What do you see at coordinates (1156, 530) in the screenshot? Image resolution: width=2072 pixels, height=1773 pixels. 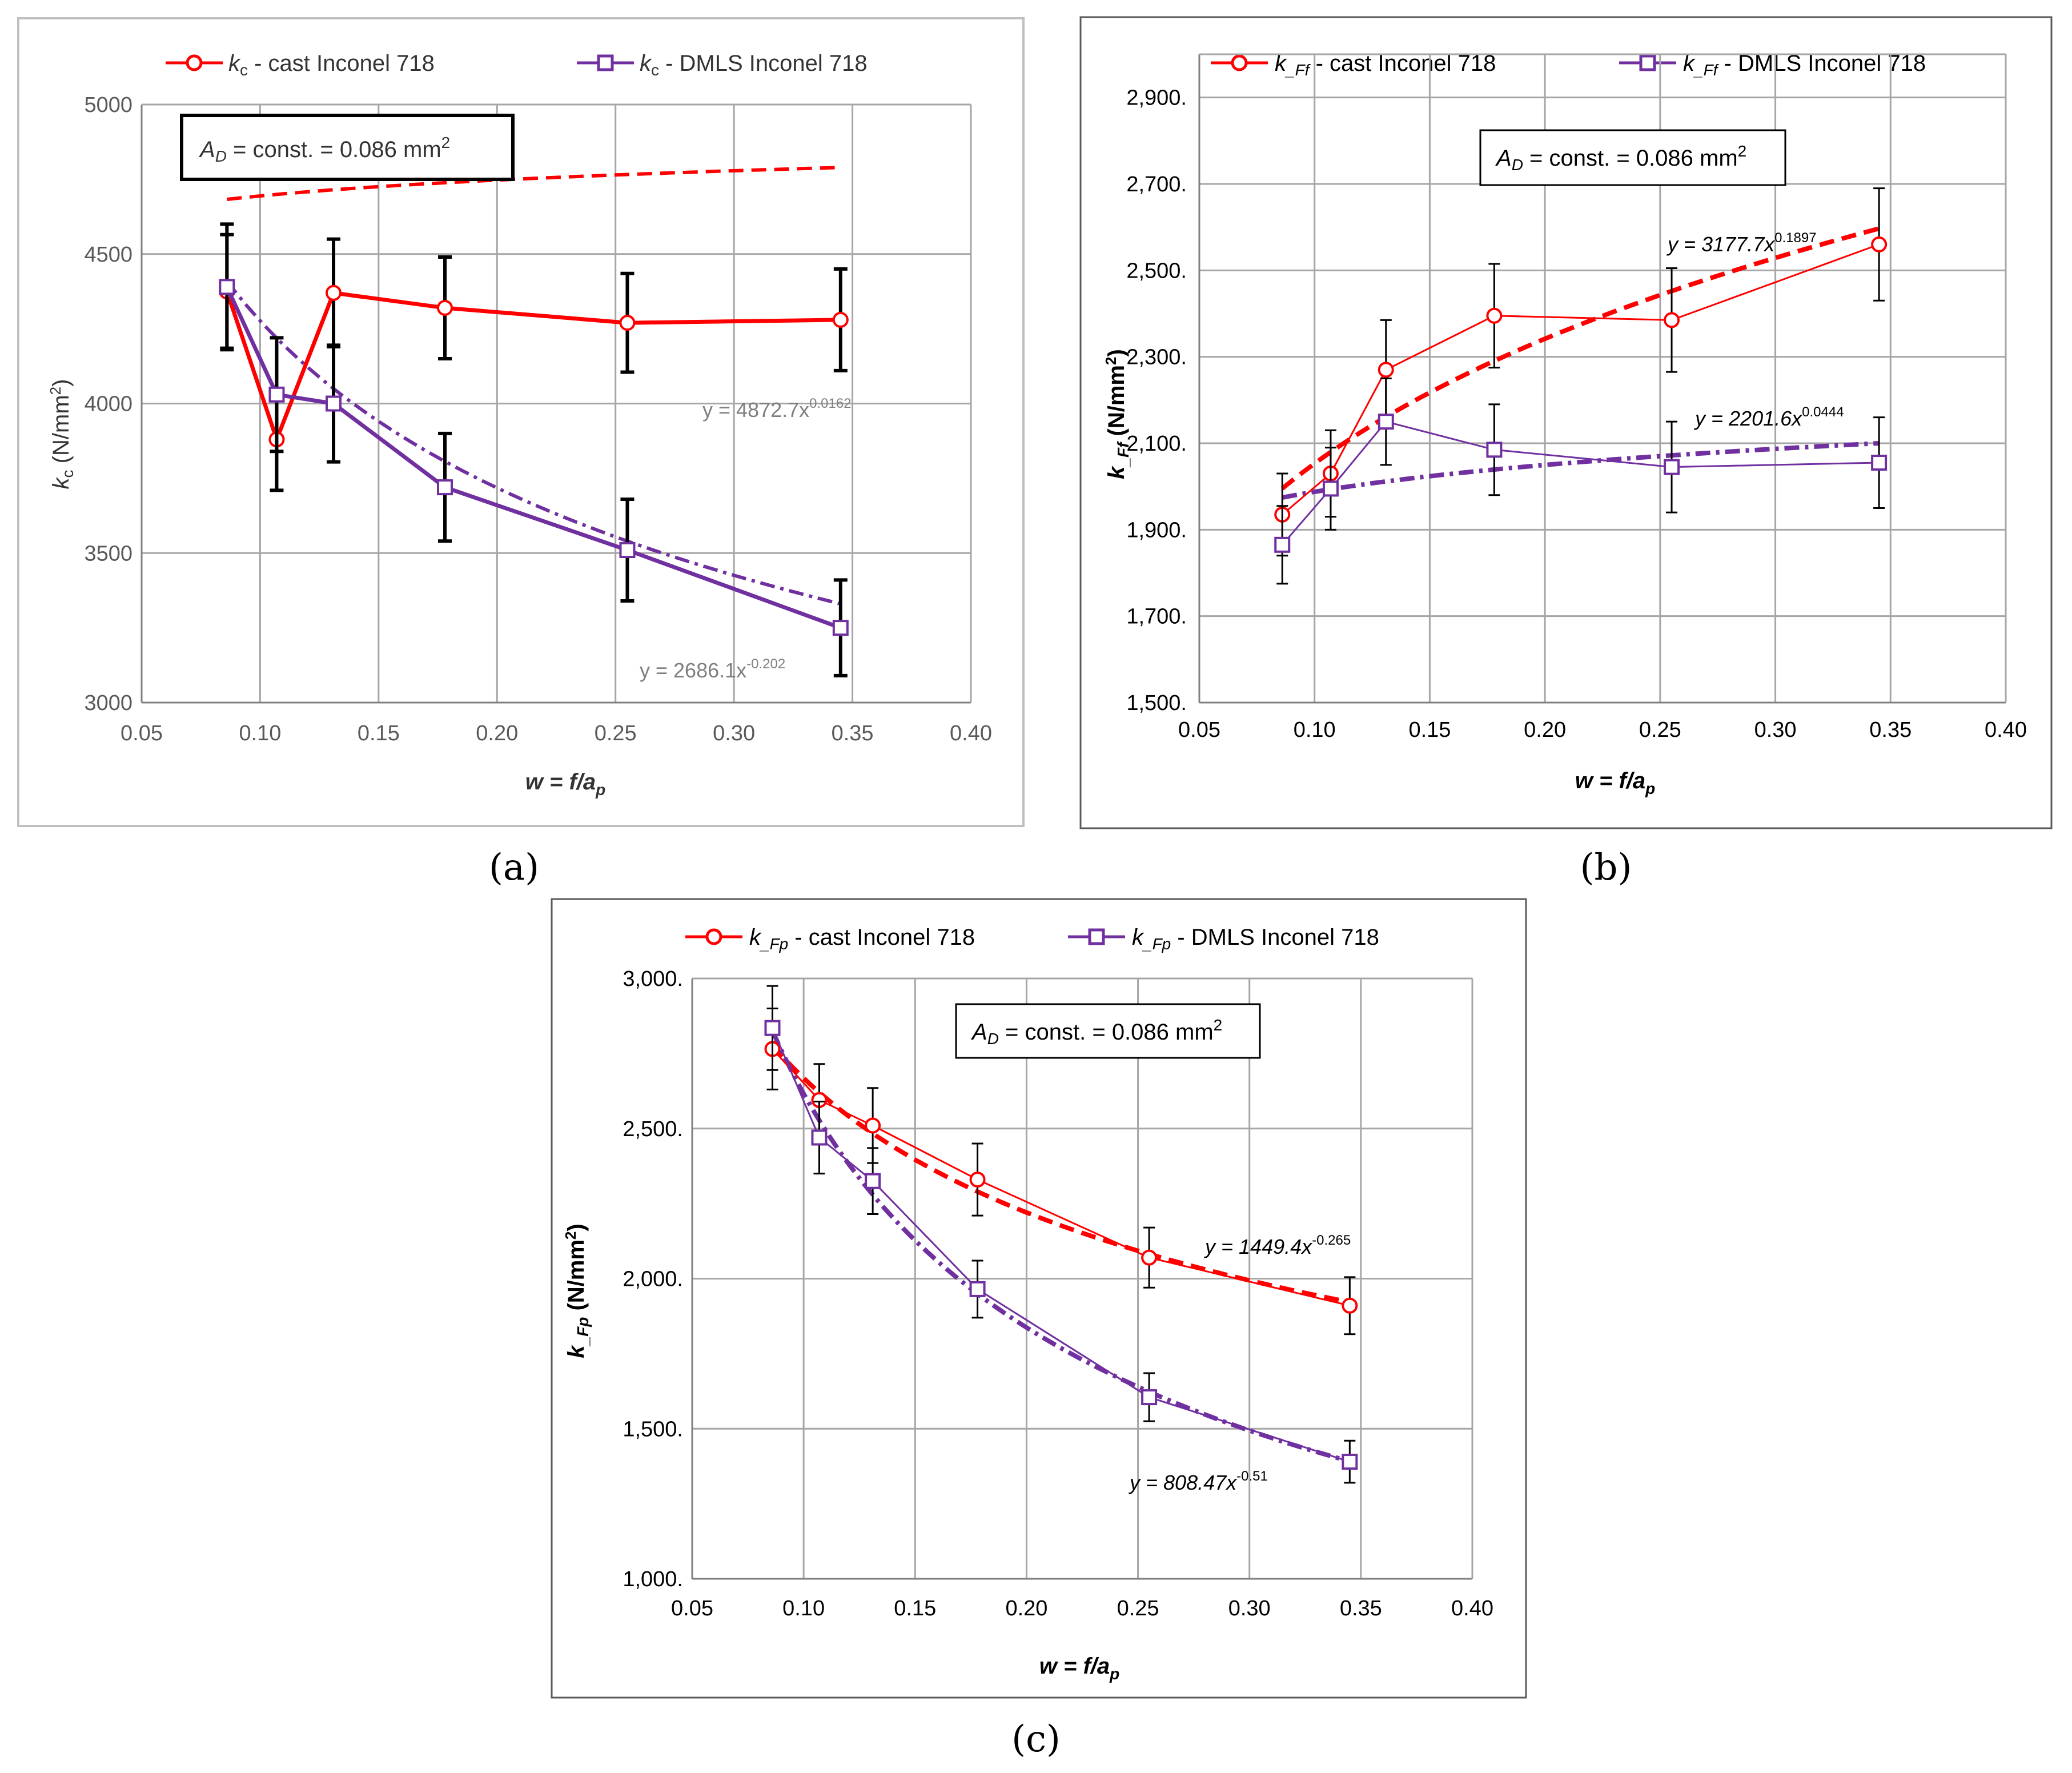 I see `y-tick-label: 1,900.` at bounding box center [1156, 530].